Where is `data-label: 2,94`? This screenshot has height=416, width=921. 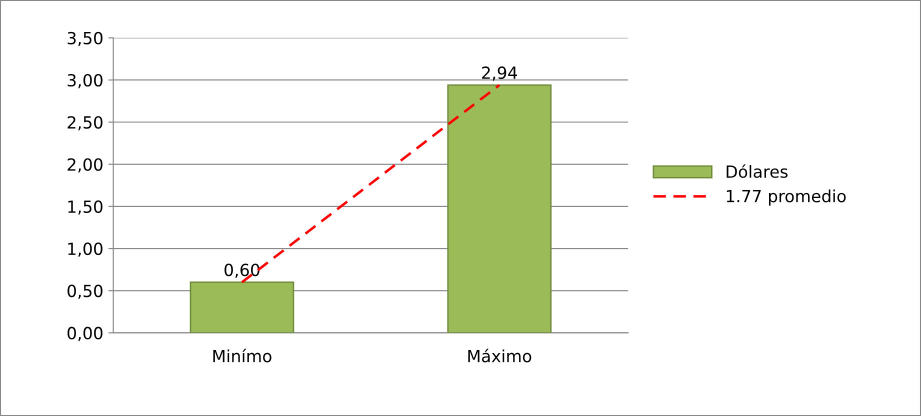
data-label: 2,94 is located at coordinates (500, 73).